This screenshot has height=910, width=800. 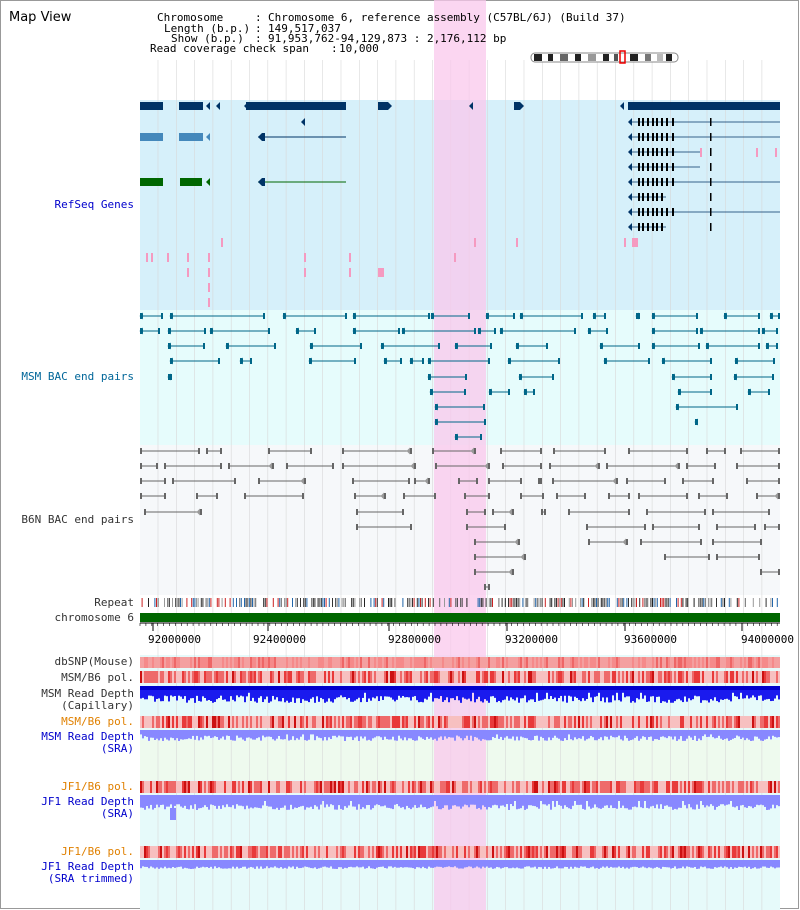 I want to click on length-value: 149,517,037, so click(x=304, y=28).